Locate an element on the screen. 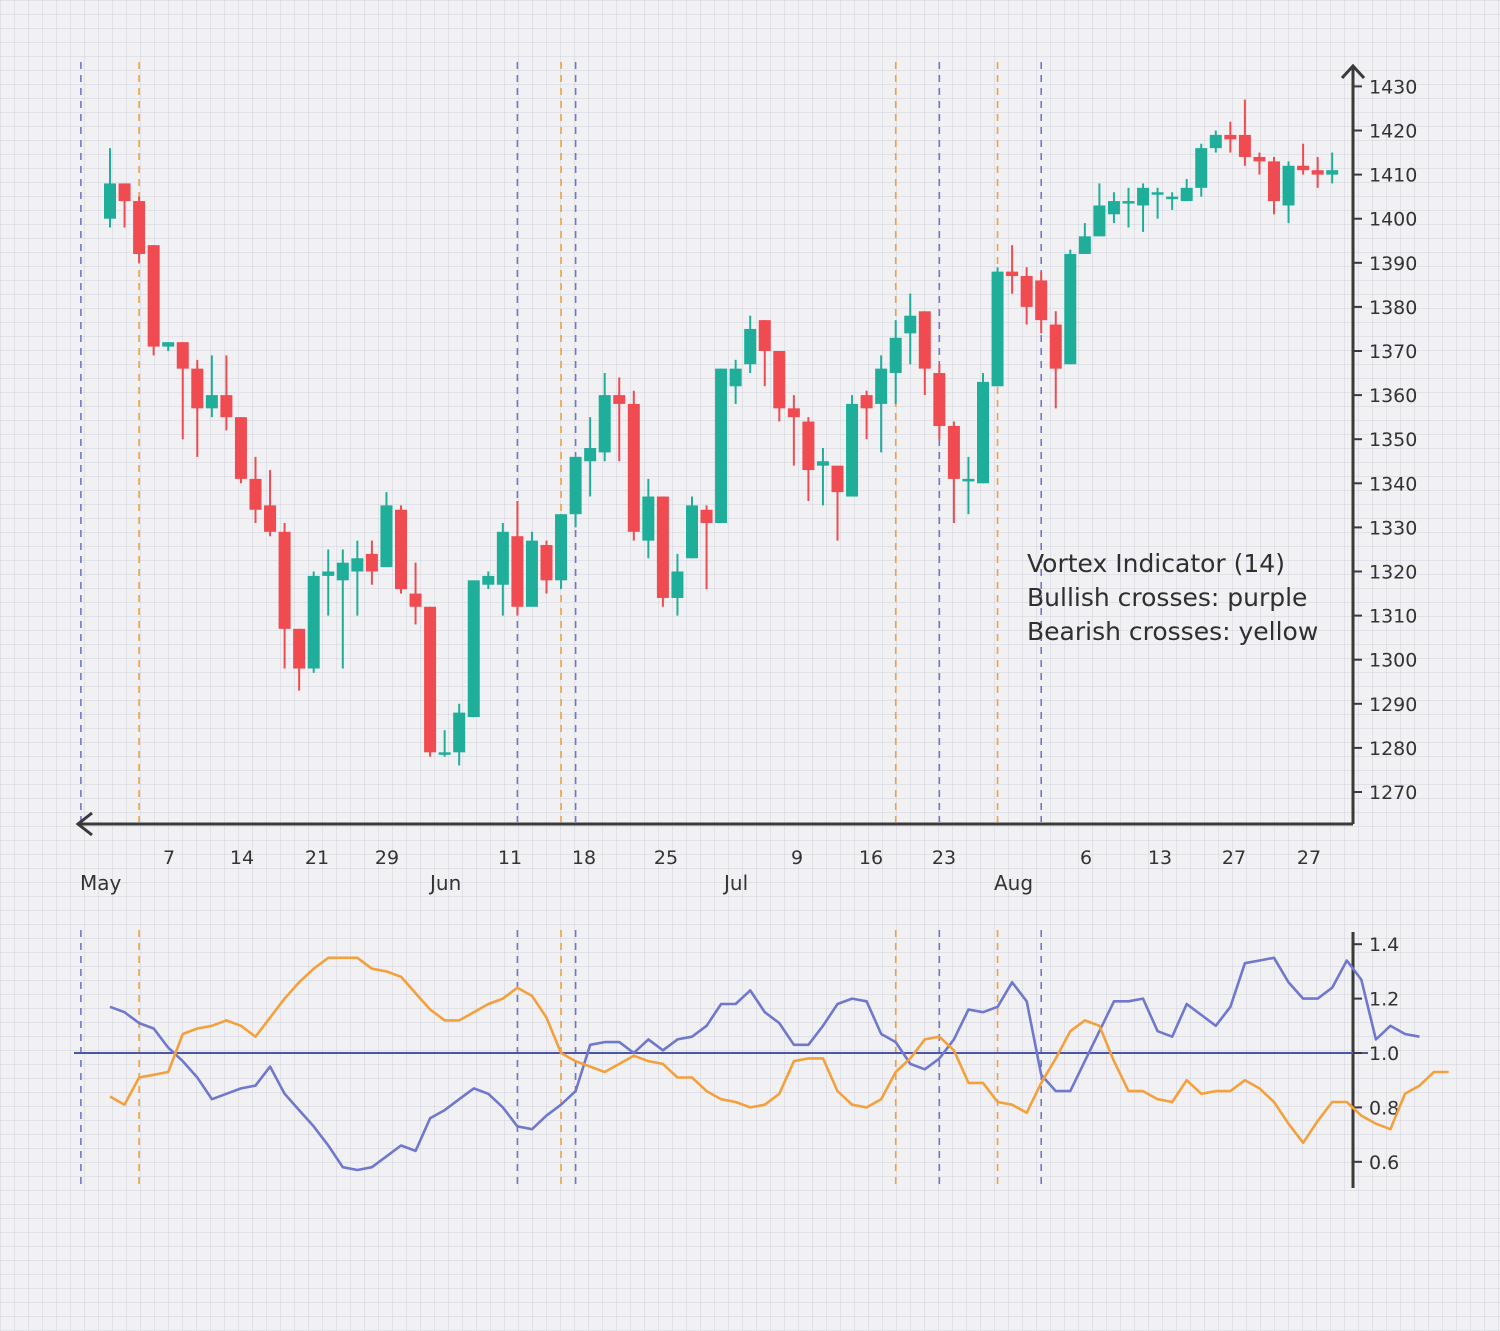 Image resolution: width=1500 pixels, height=1331 pixels. y-tick-label: 1.2 is located at coordinates (1384, 1000).